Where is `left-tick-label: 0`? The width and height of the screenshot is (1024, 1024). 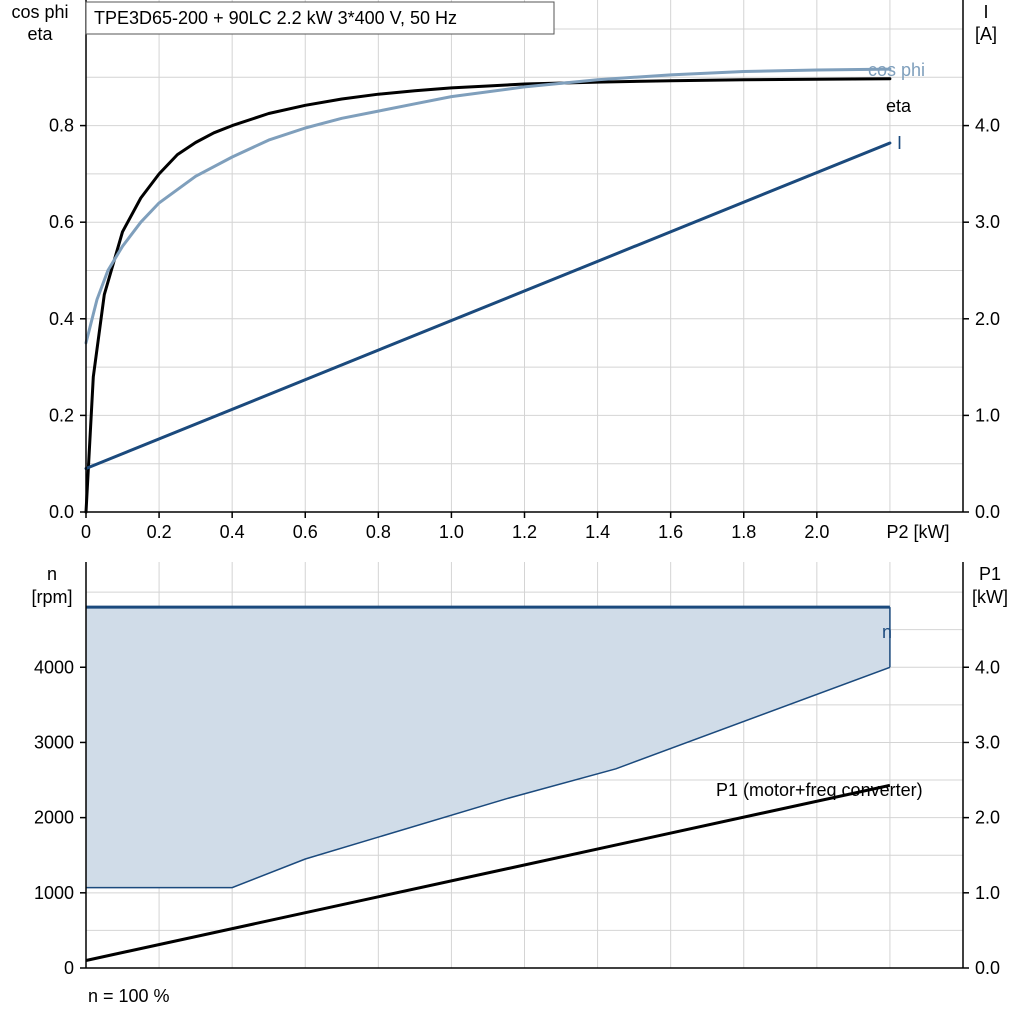 left-tick-label: 0 is located at coordinates (69, 968).